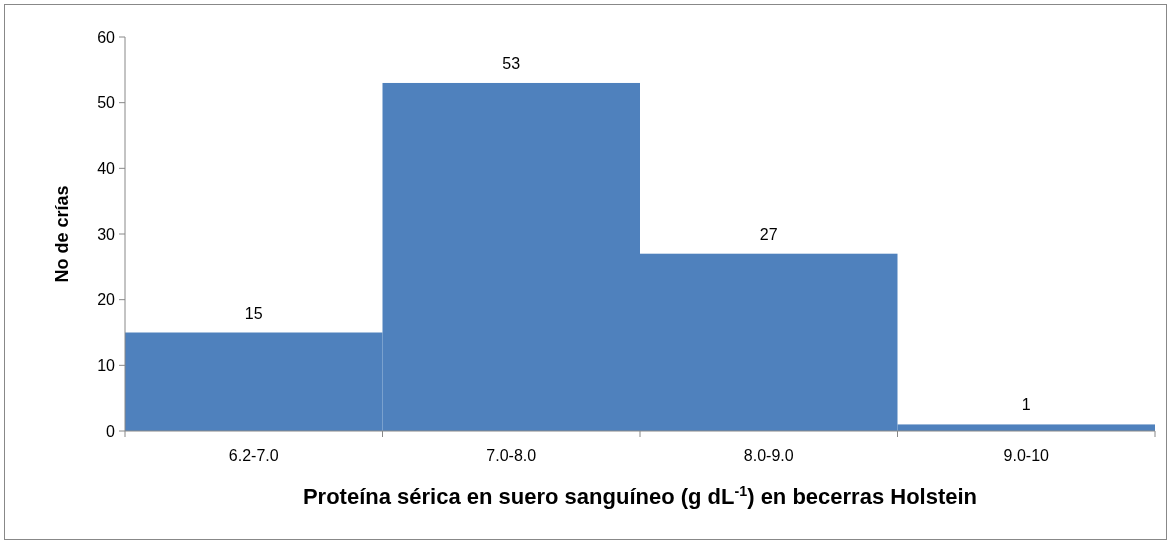 The width and height of the screenshot is (1171, 544). Describe the element at coordinates (111, 431) in the screenshot. I see `y-tick-label: 0` at that location.